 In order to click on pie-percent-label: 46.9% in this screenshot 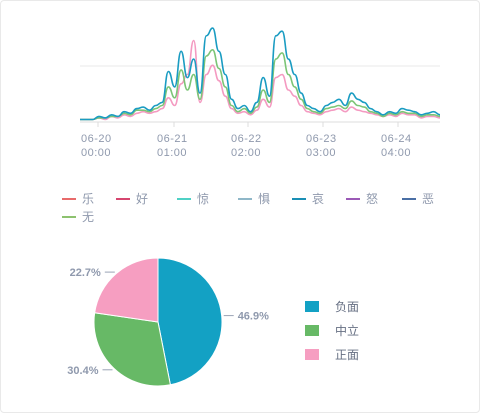, I will do `click(253, 317)`.